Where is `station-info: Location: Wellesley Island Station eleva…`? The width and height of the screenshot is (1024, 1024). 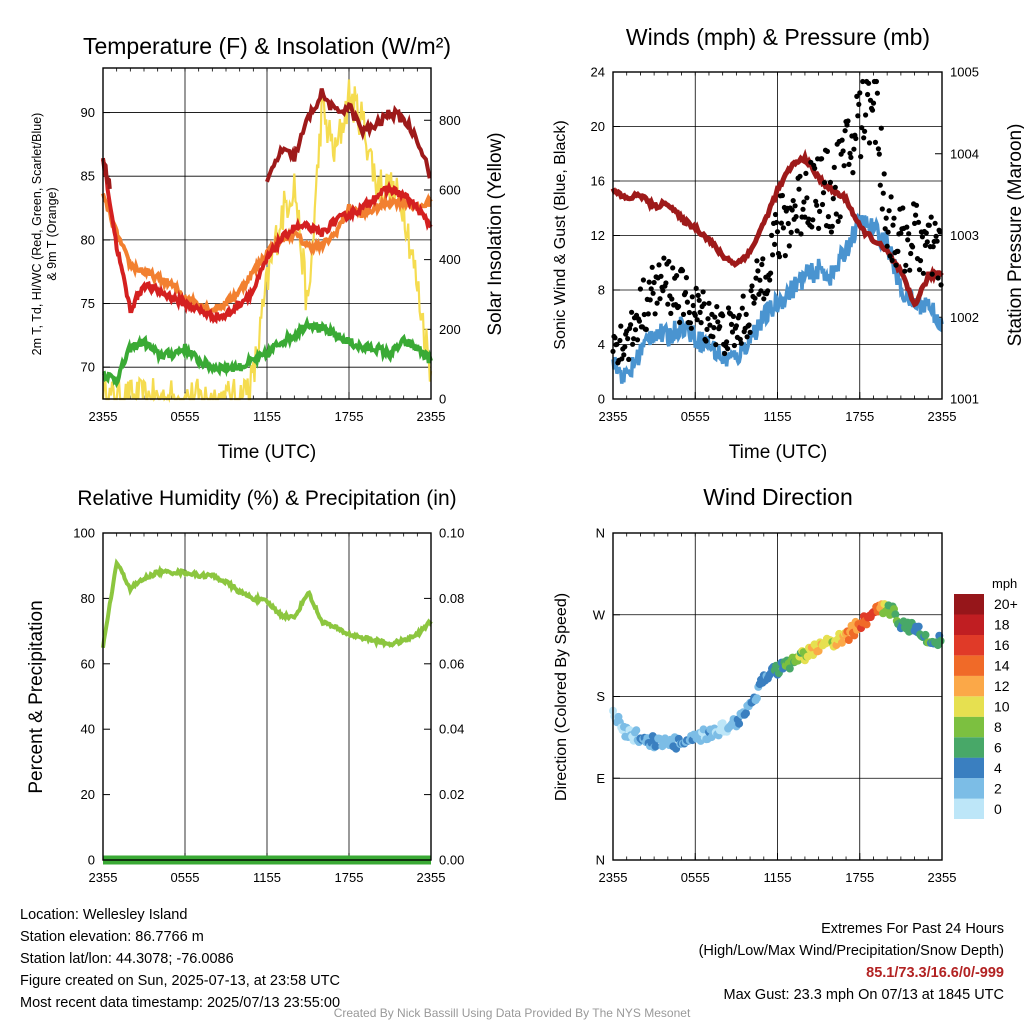 station-info: Location: Wellesley Island Station eleva… is located at coordinates (180, 959).